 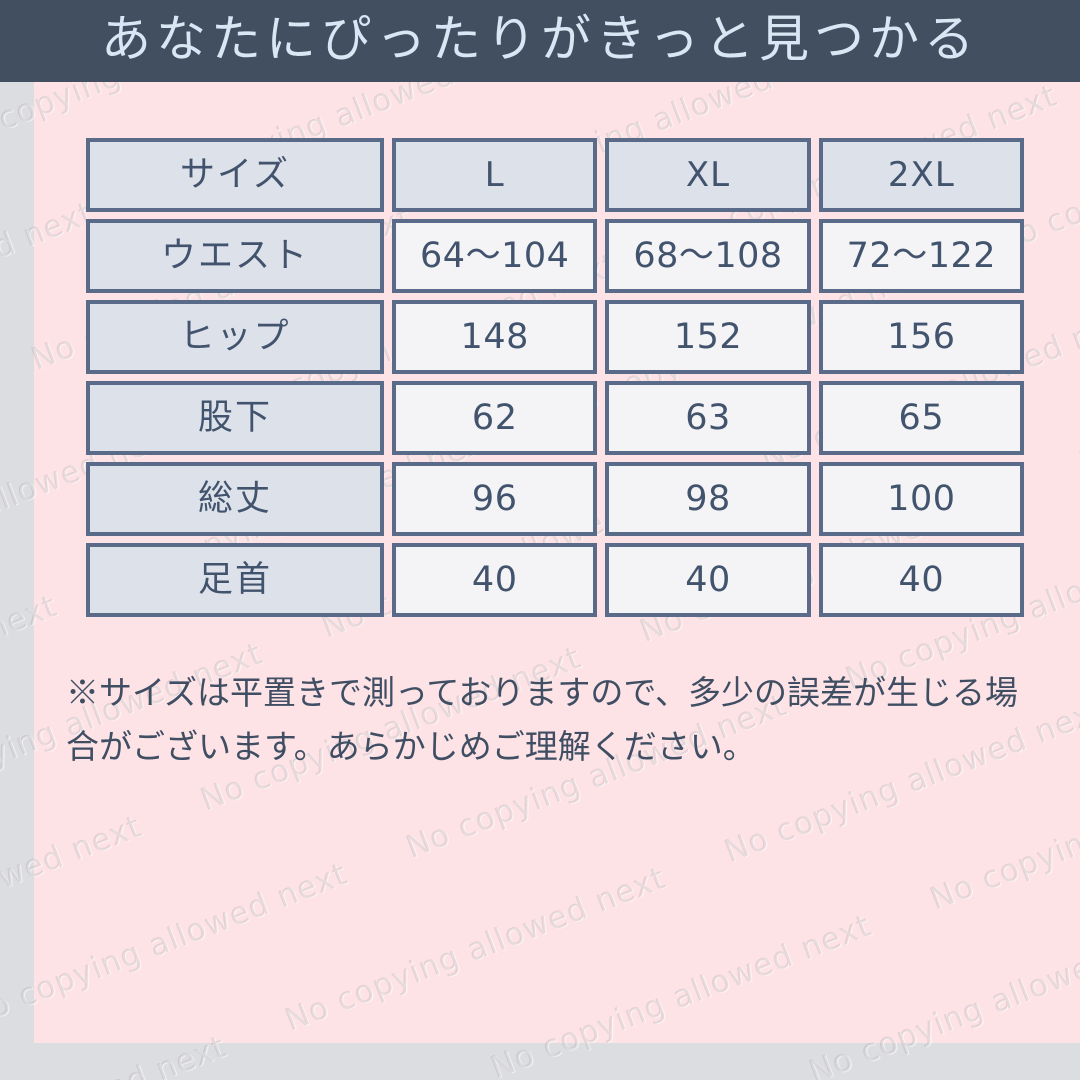 I want to click on cell-hip-2xl: 156, so click(x=921, y=337).